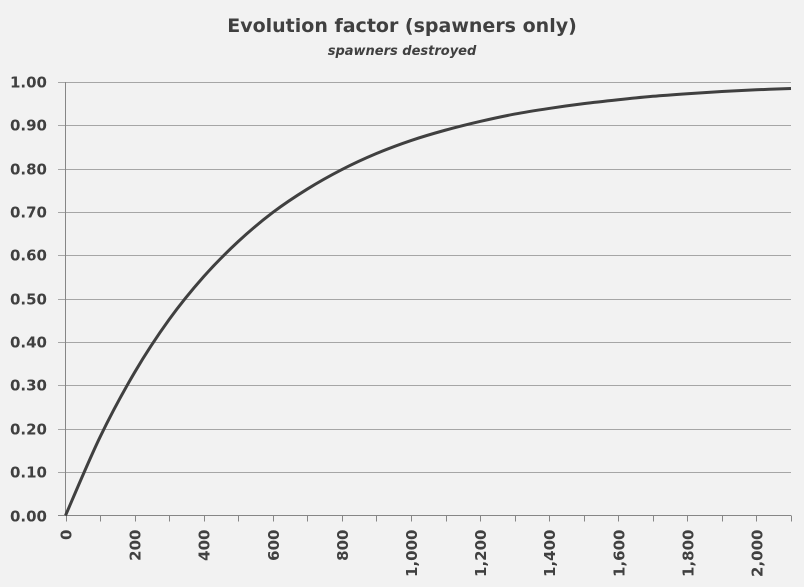 The width and height of the screenshot is (804, 587). Describe the element at coordinates (28, 256) in the screenshot. I see `y-tick-label: 0.60` at that location.